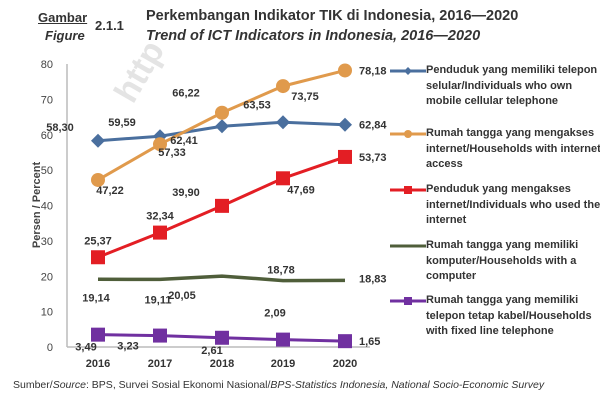  I want to click on data-label: 18,78, so click(281, 271).